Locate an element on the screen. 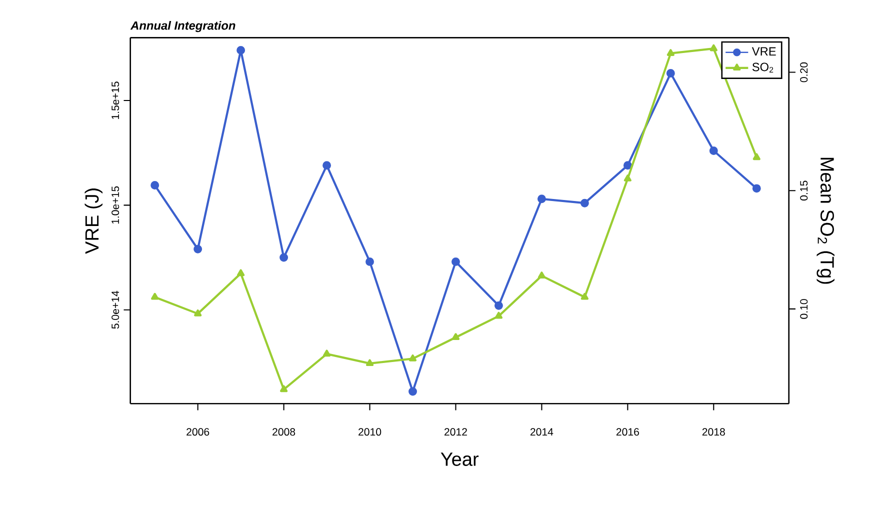 The height and width of the screenshot is (525, 893). y-tick-label: 5.0e+14 is located at coordinates (116, 310).